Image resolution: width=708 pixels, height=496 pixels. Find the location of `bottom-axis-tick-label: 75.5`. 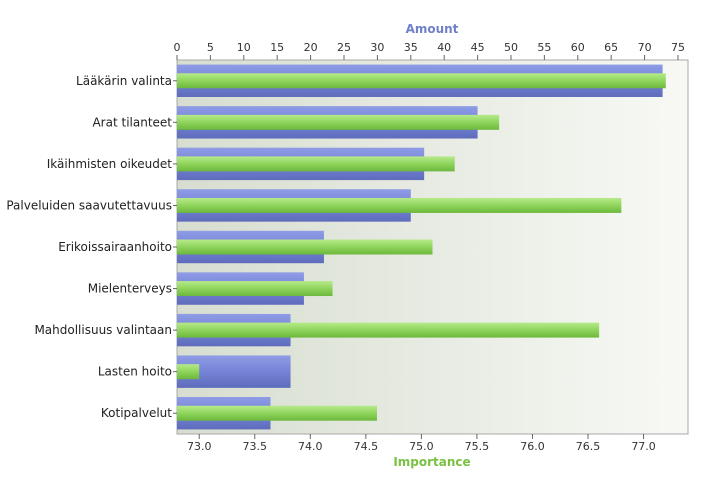

bottom-axis-tick-label: 75.5 is located at coordinates (477, 446).